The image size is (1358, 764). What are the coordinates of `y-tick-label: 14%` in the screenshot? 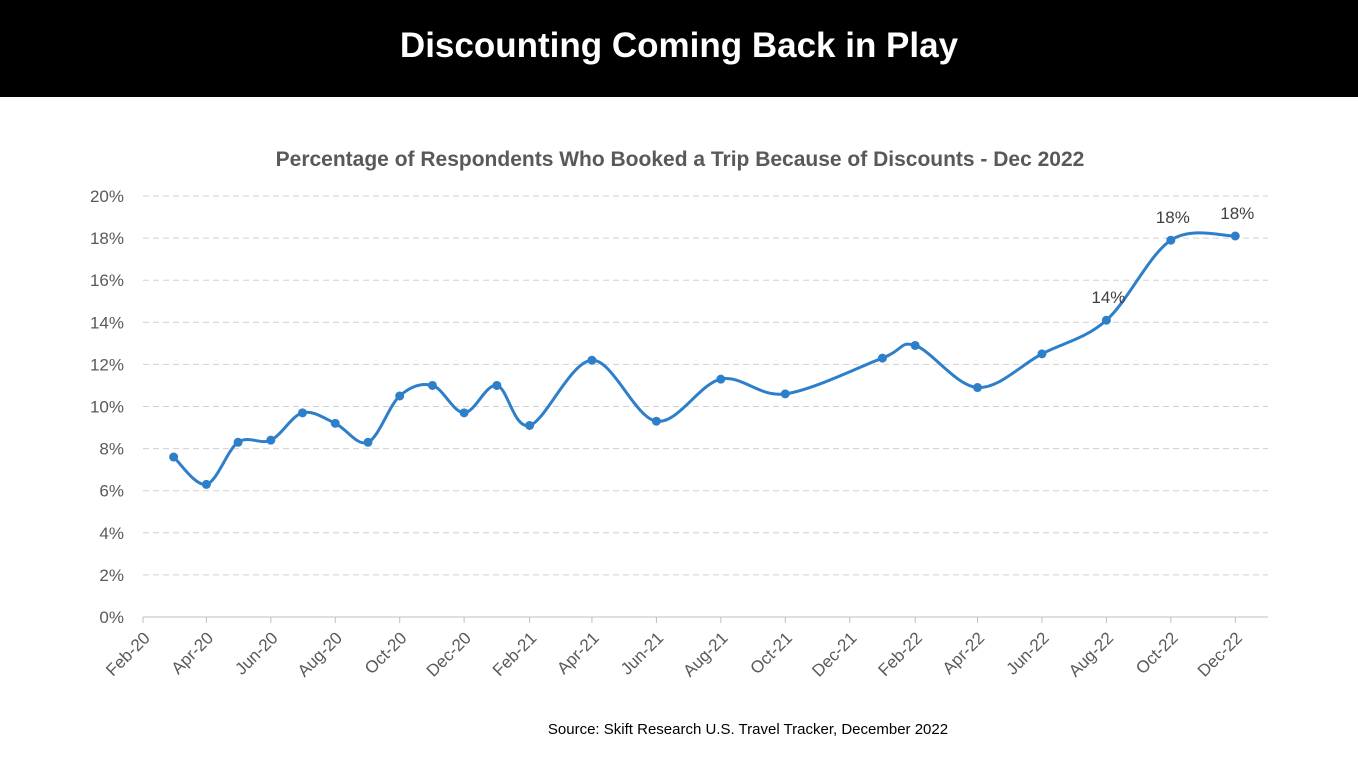 It's located at (107, 322).